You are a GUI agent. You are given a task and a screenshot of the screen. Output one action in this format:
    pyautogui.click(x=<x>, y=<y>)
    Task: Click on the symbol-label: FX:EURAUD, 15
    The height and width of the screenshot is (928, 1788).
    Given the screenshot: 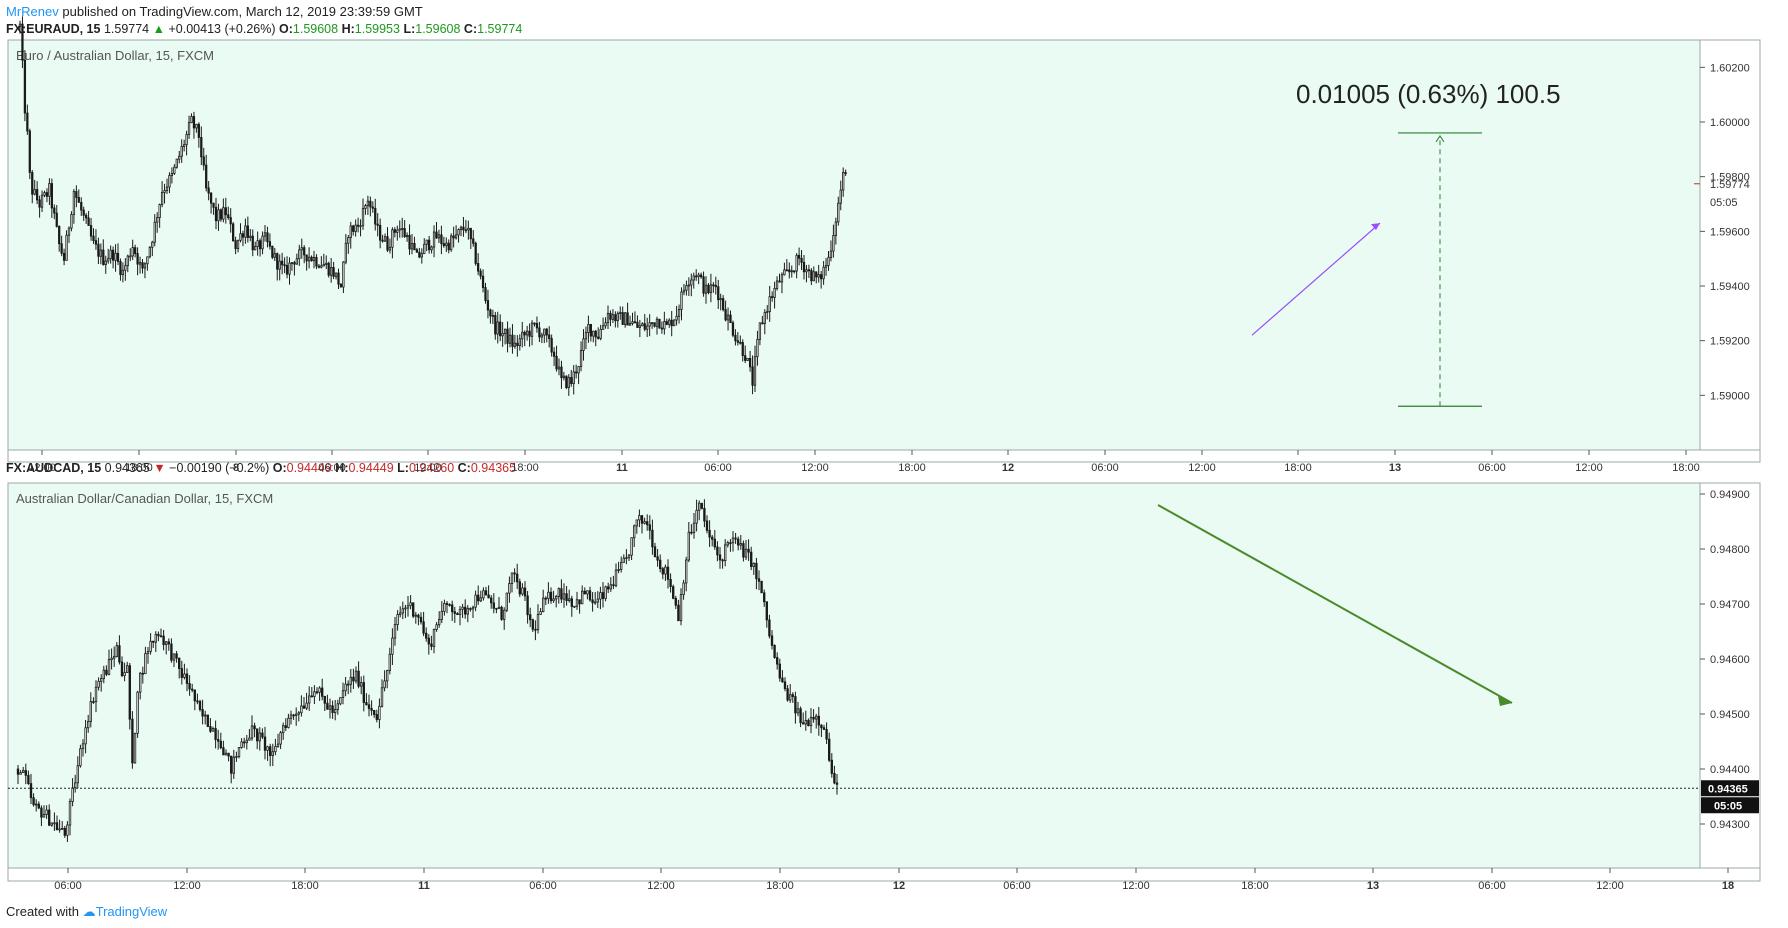 What is the action you would take?
    pyautogui.click(x=53, y=29)
    